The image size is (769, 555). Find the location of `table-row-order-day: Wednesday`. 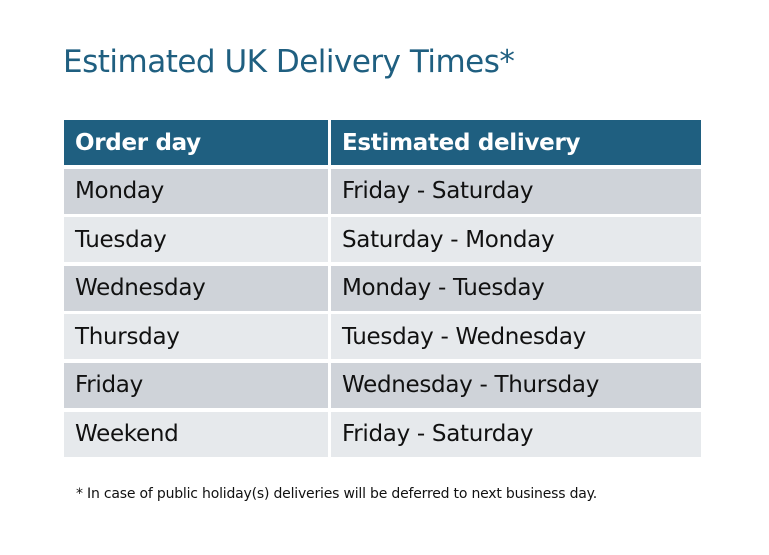

table-row-order-day: Wednesday is located at coordinates (196, 288).